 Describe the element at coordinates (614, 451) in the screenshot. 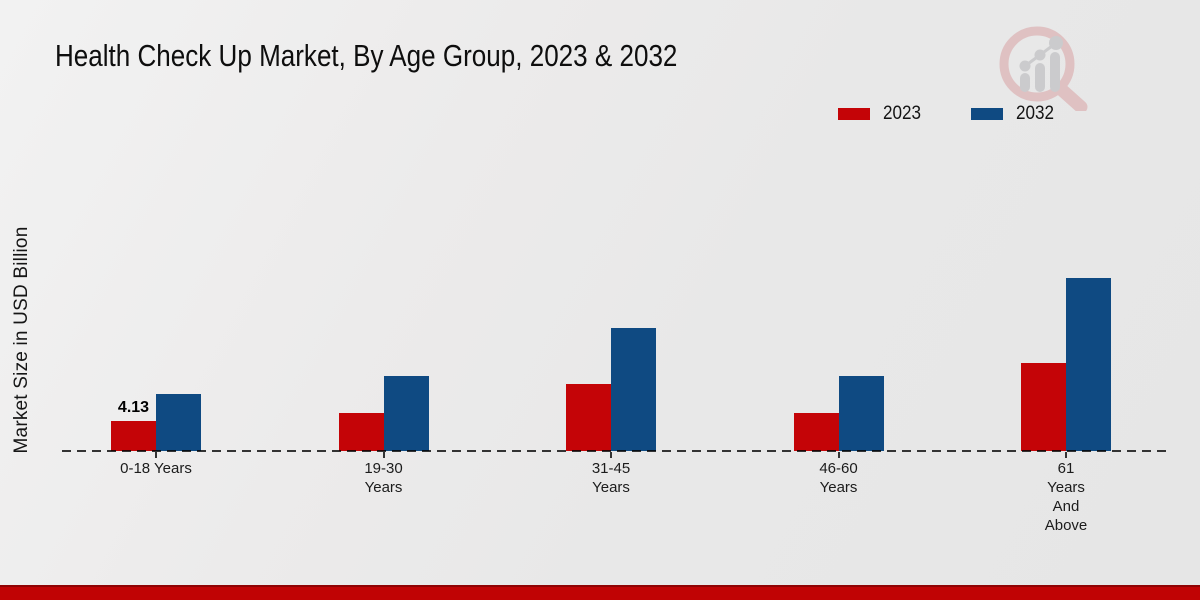

I see `x-axis-dashed-baseline` at that location.